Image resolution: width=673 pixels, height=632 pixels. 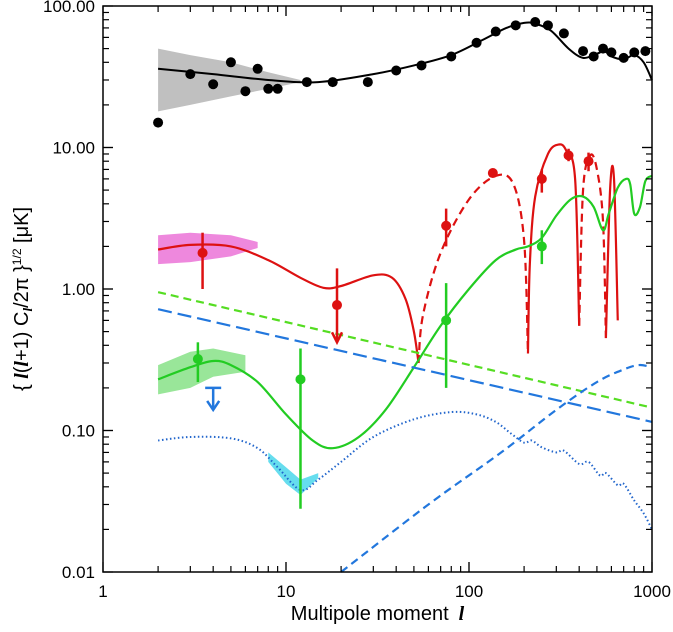 I want to click on y-title-open: {, so click(x=22, y=385).